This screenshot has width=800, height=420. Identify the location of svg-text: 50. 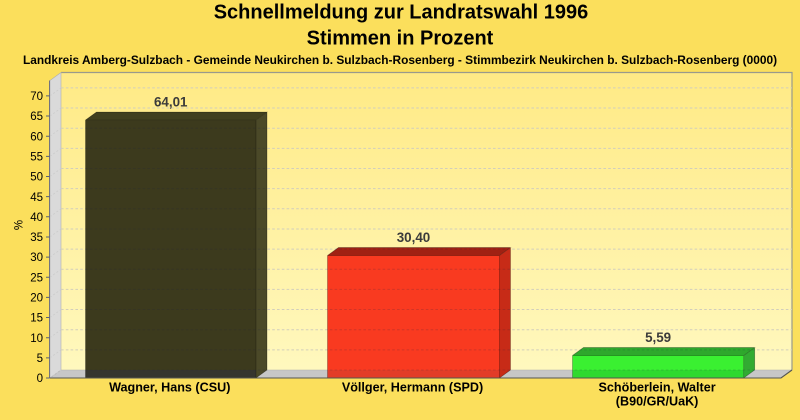
(36, 178).